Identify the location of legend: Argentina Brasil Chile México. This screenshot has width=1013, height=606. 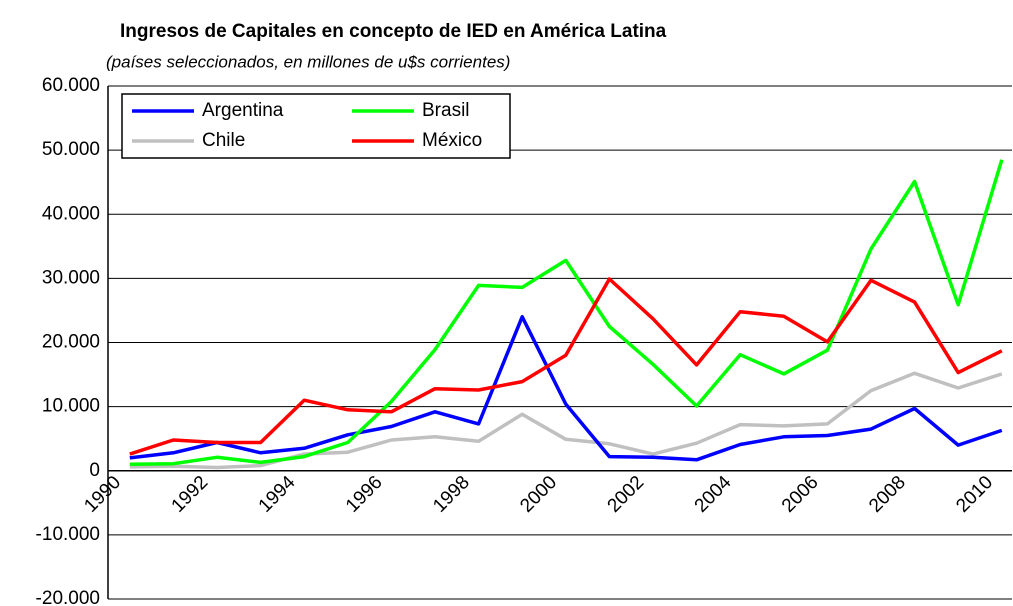
(316, 126).